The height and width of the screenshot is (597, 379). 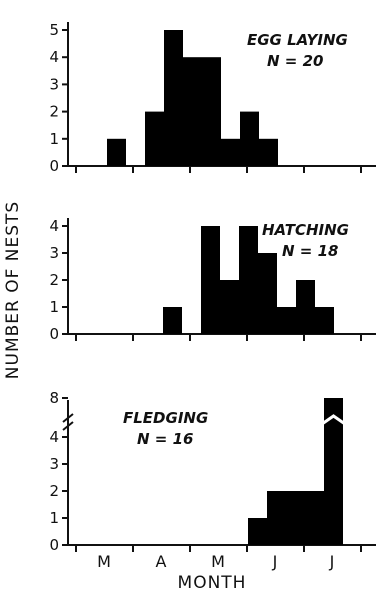 I want to click on panel-annotation-title: HATCHING, so click(x=305, y=230).